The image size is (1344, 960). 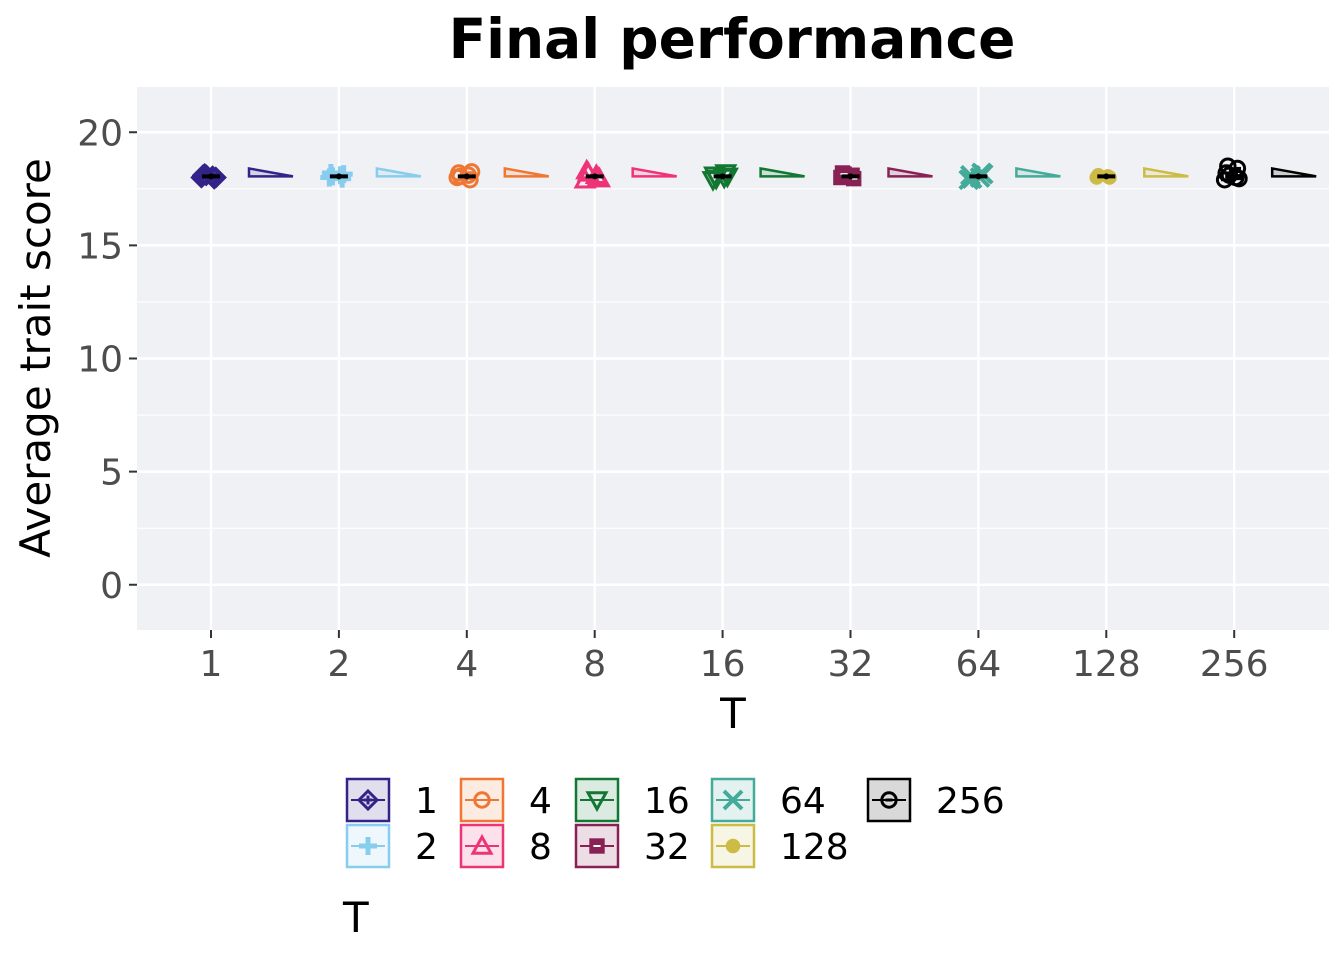 I want to click on legend-label: 16, so click(x=667, y=801).